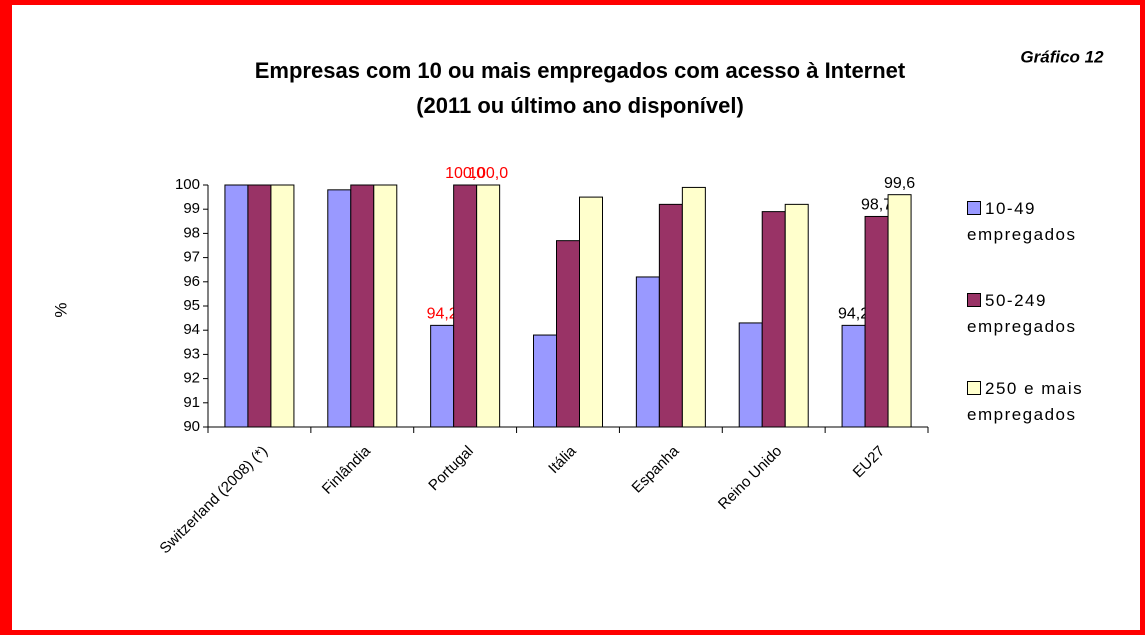 Image resolution: width=1145 pixels, height=635 pixels. Describe the element at coordinates (187, 184) in the screenshot. I see `y-tick-label: 100` at that location.